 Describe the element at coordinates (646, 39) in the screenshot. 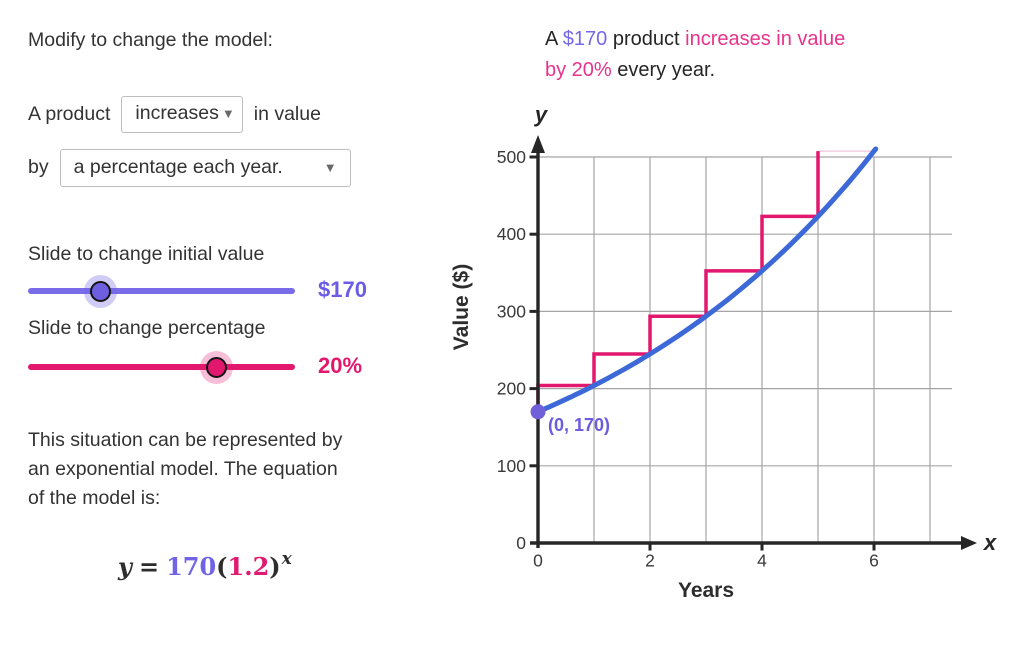

I see `sentence-text: product` at that location.